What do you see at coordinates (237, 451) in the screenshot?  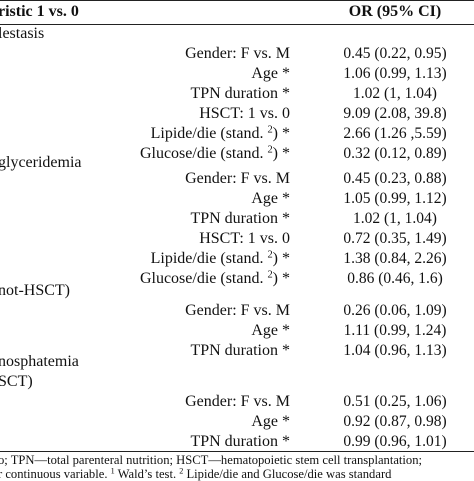 I see `bottom-rule` at bounding box center [237, 451].